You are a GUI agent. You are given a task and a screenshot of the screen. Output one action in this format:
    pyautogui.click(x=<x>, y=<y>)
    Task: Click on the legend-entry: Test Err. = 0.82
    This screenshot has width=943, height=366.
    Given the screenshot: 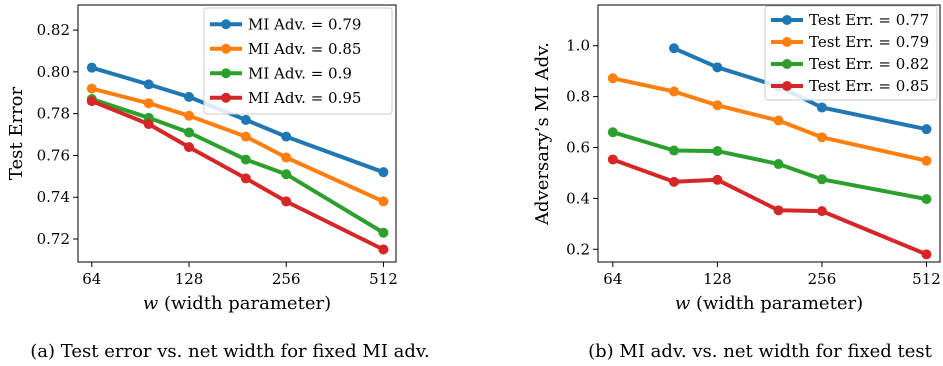 What is the action you would take?
    pyautogui.click(x=869, y=64)
    